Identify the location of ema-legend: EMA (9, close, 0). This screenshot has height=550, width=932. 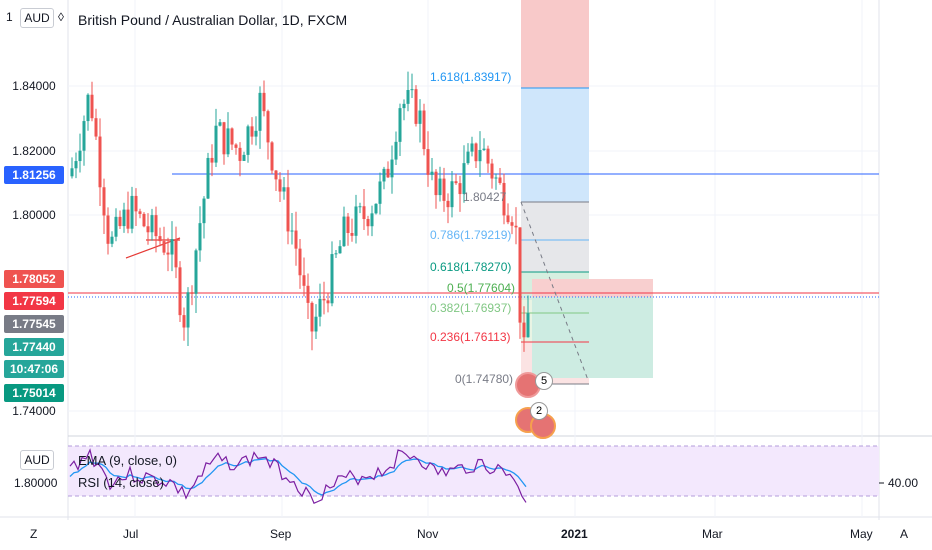
(127, 460).